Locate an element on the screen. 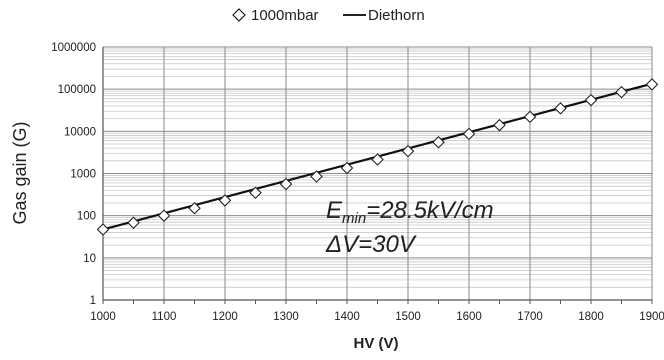  x-tick-label: 1500 is located at coordinates (408, 317).